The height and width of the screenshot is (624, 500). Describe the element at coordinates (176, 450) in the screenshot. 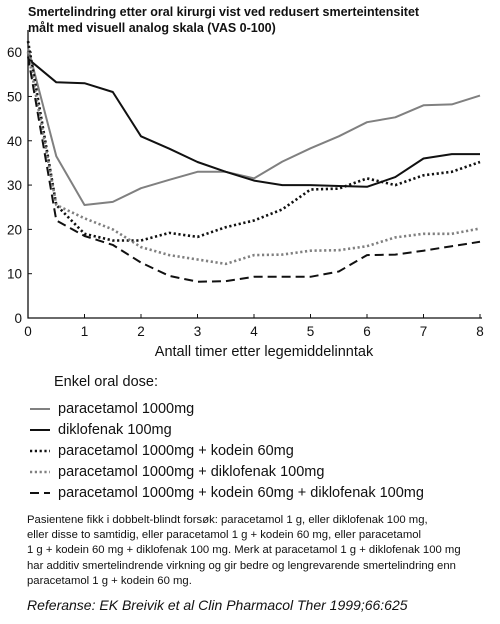

I see `legend-label: paracetamol 1000mg + kodein 60mg` at that location.